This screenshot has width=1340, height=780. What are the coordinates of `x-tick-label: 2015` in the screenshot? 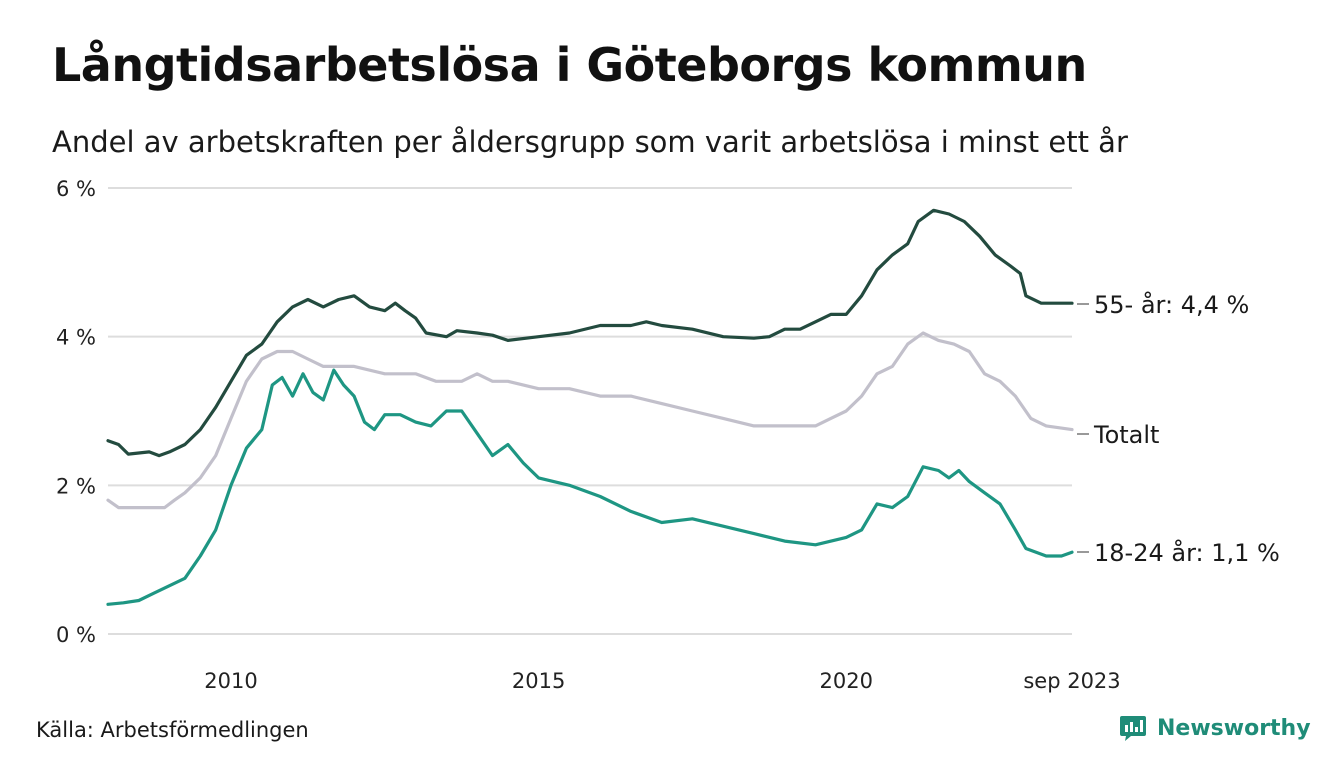 It's located at (538, 681).